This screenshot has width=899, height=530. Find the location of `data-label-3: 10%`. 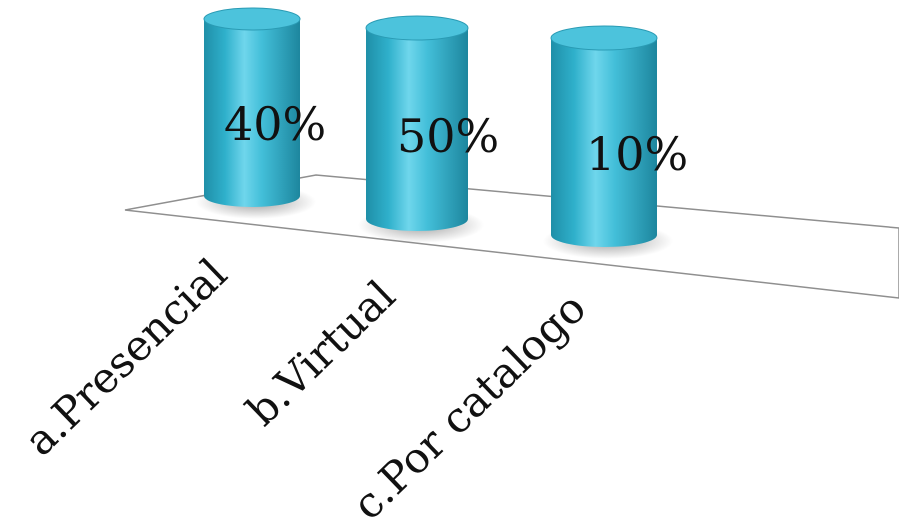

data-label-3: 10% is located at coordinates (637, 154).